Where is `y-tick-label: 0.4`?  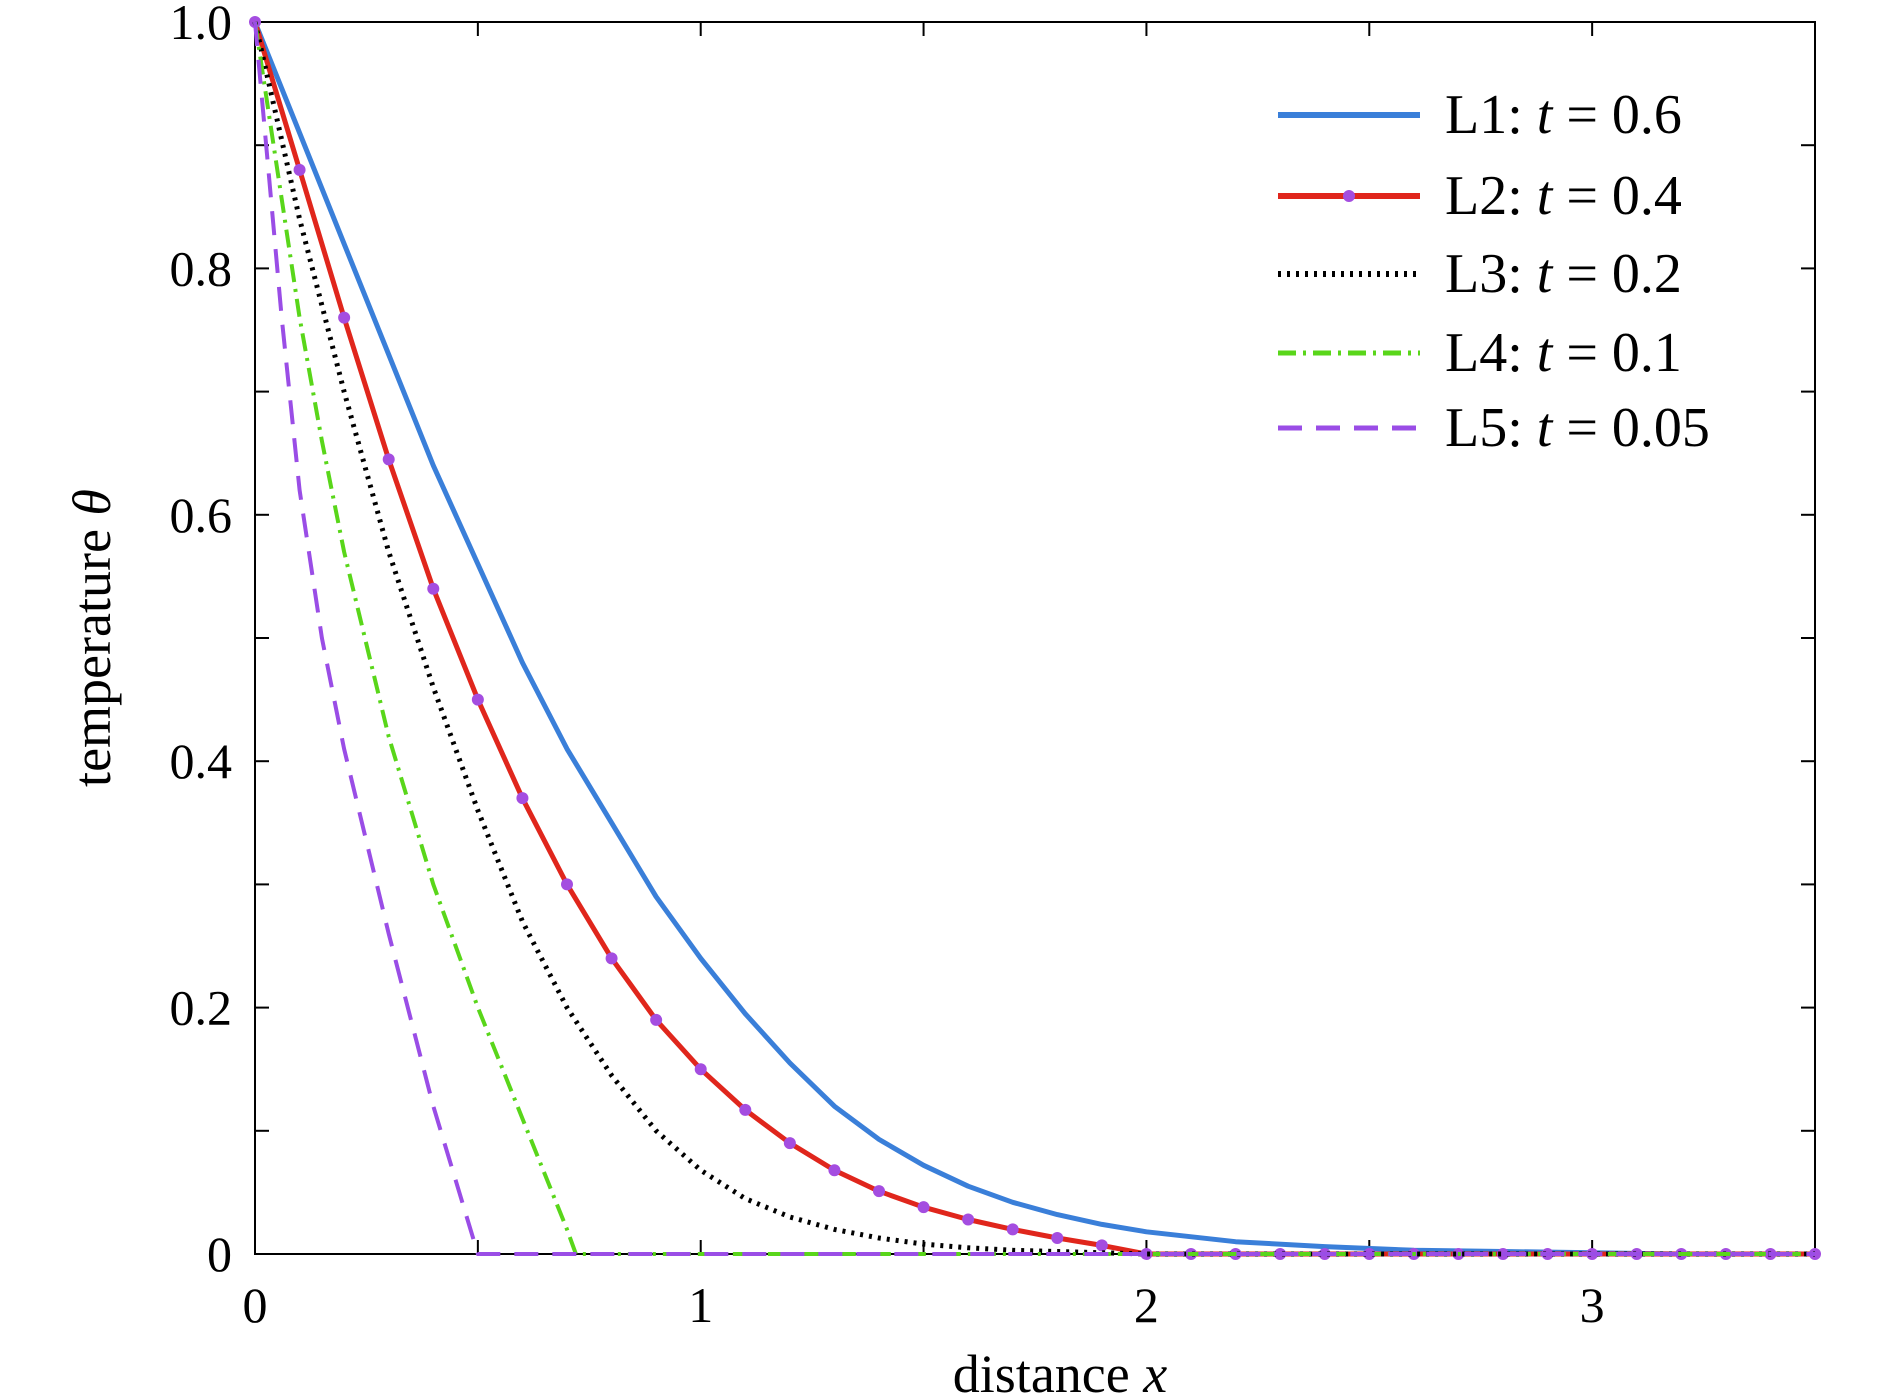 y-tick-label: 0.4 is located at coordinates (201, 761).